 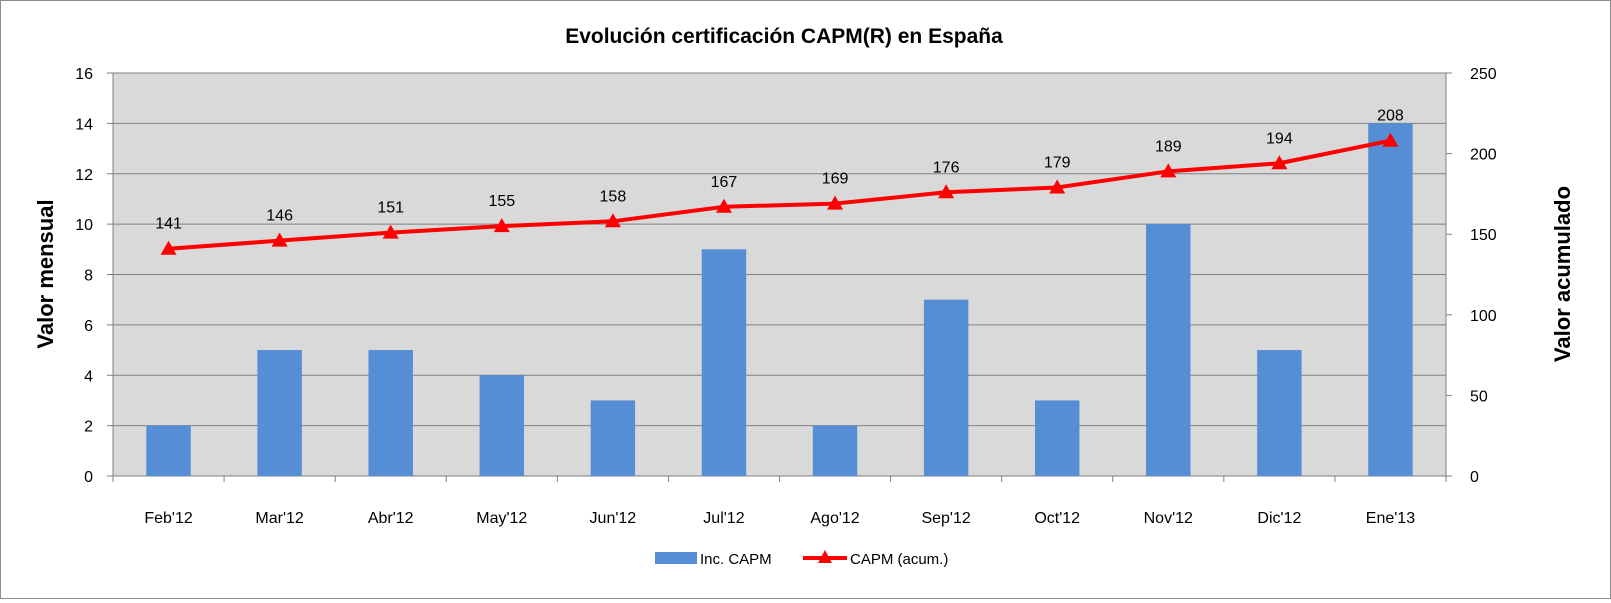 I want to click on right-tick-label: 0, so click(x=1474, y=477).